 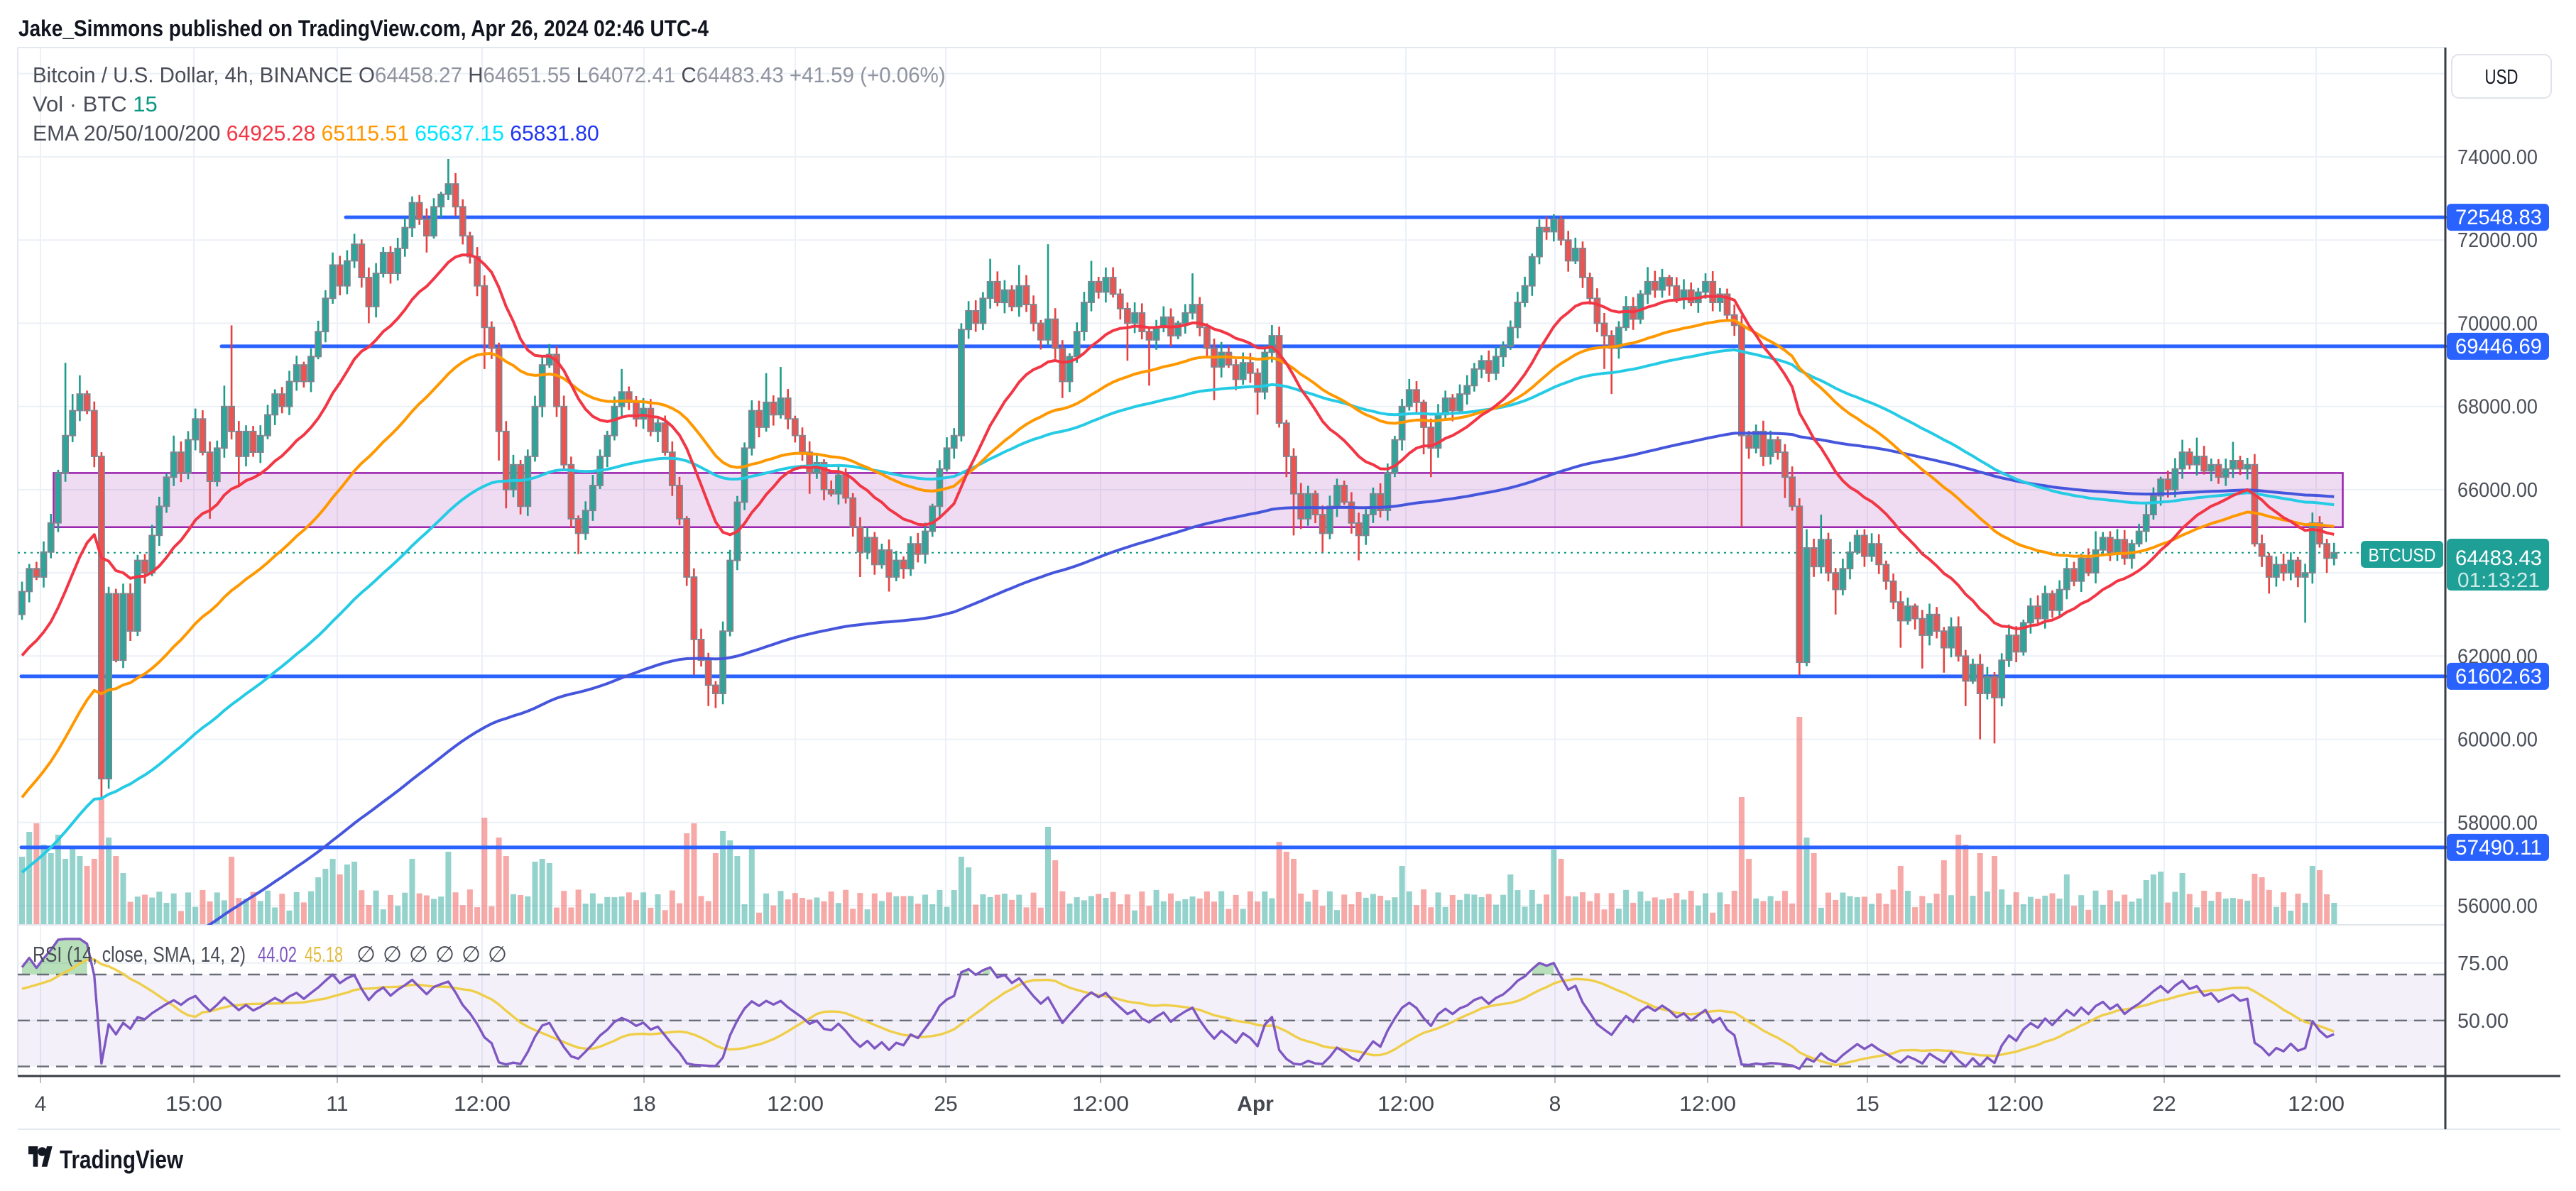 What do you see at coordinates (2497, 490) in the screenshot?
I see `svg-text: 66000.00` at bounding box center [2497, 490].